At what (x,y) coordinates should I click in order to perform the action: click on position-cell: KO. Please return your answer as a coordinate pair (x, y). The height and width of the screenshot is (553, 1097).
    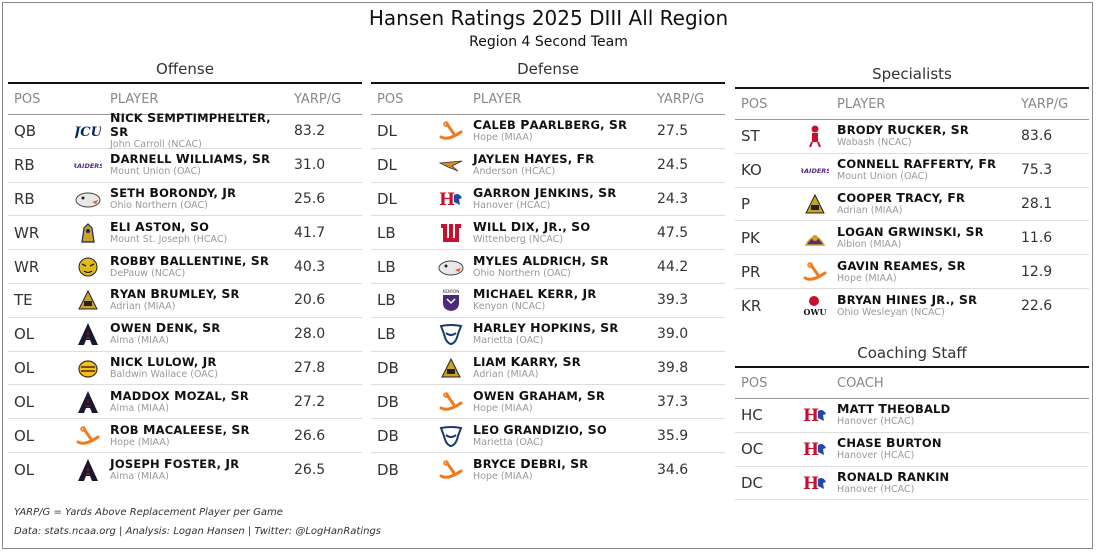
    Looking at the image, I should click on (751, 170).